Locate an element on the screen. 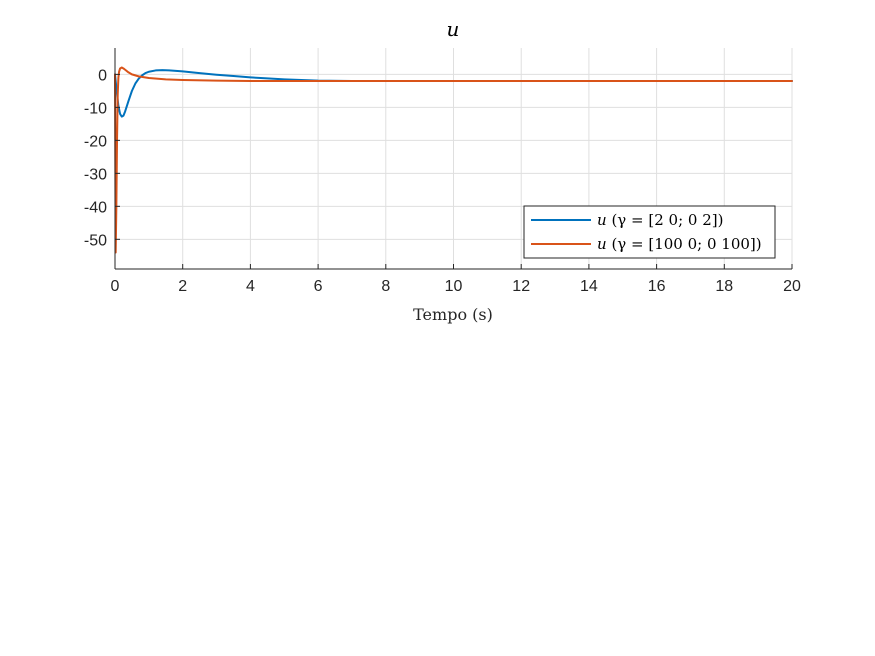 Image resolution: width=875 pixels, height=656 pixels. legend-box is located at coordinates (649, 232).